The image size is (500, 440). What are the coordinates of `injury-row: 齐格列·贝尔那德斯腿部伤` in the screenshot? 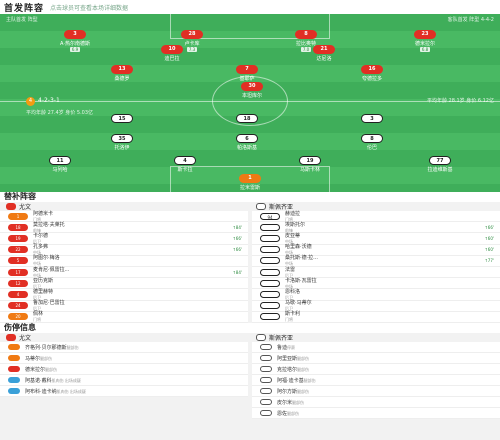 It's located at (124, 347).